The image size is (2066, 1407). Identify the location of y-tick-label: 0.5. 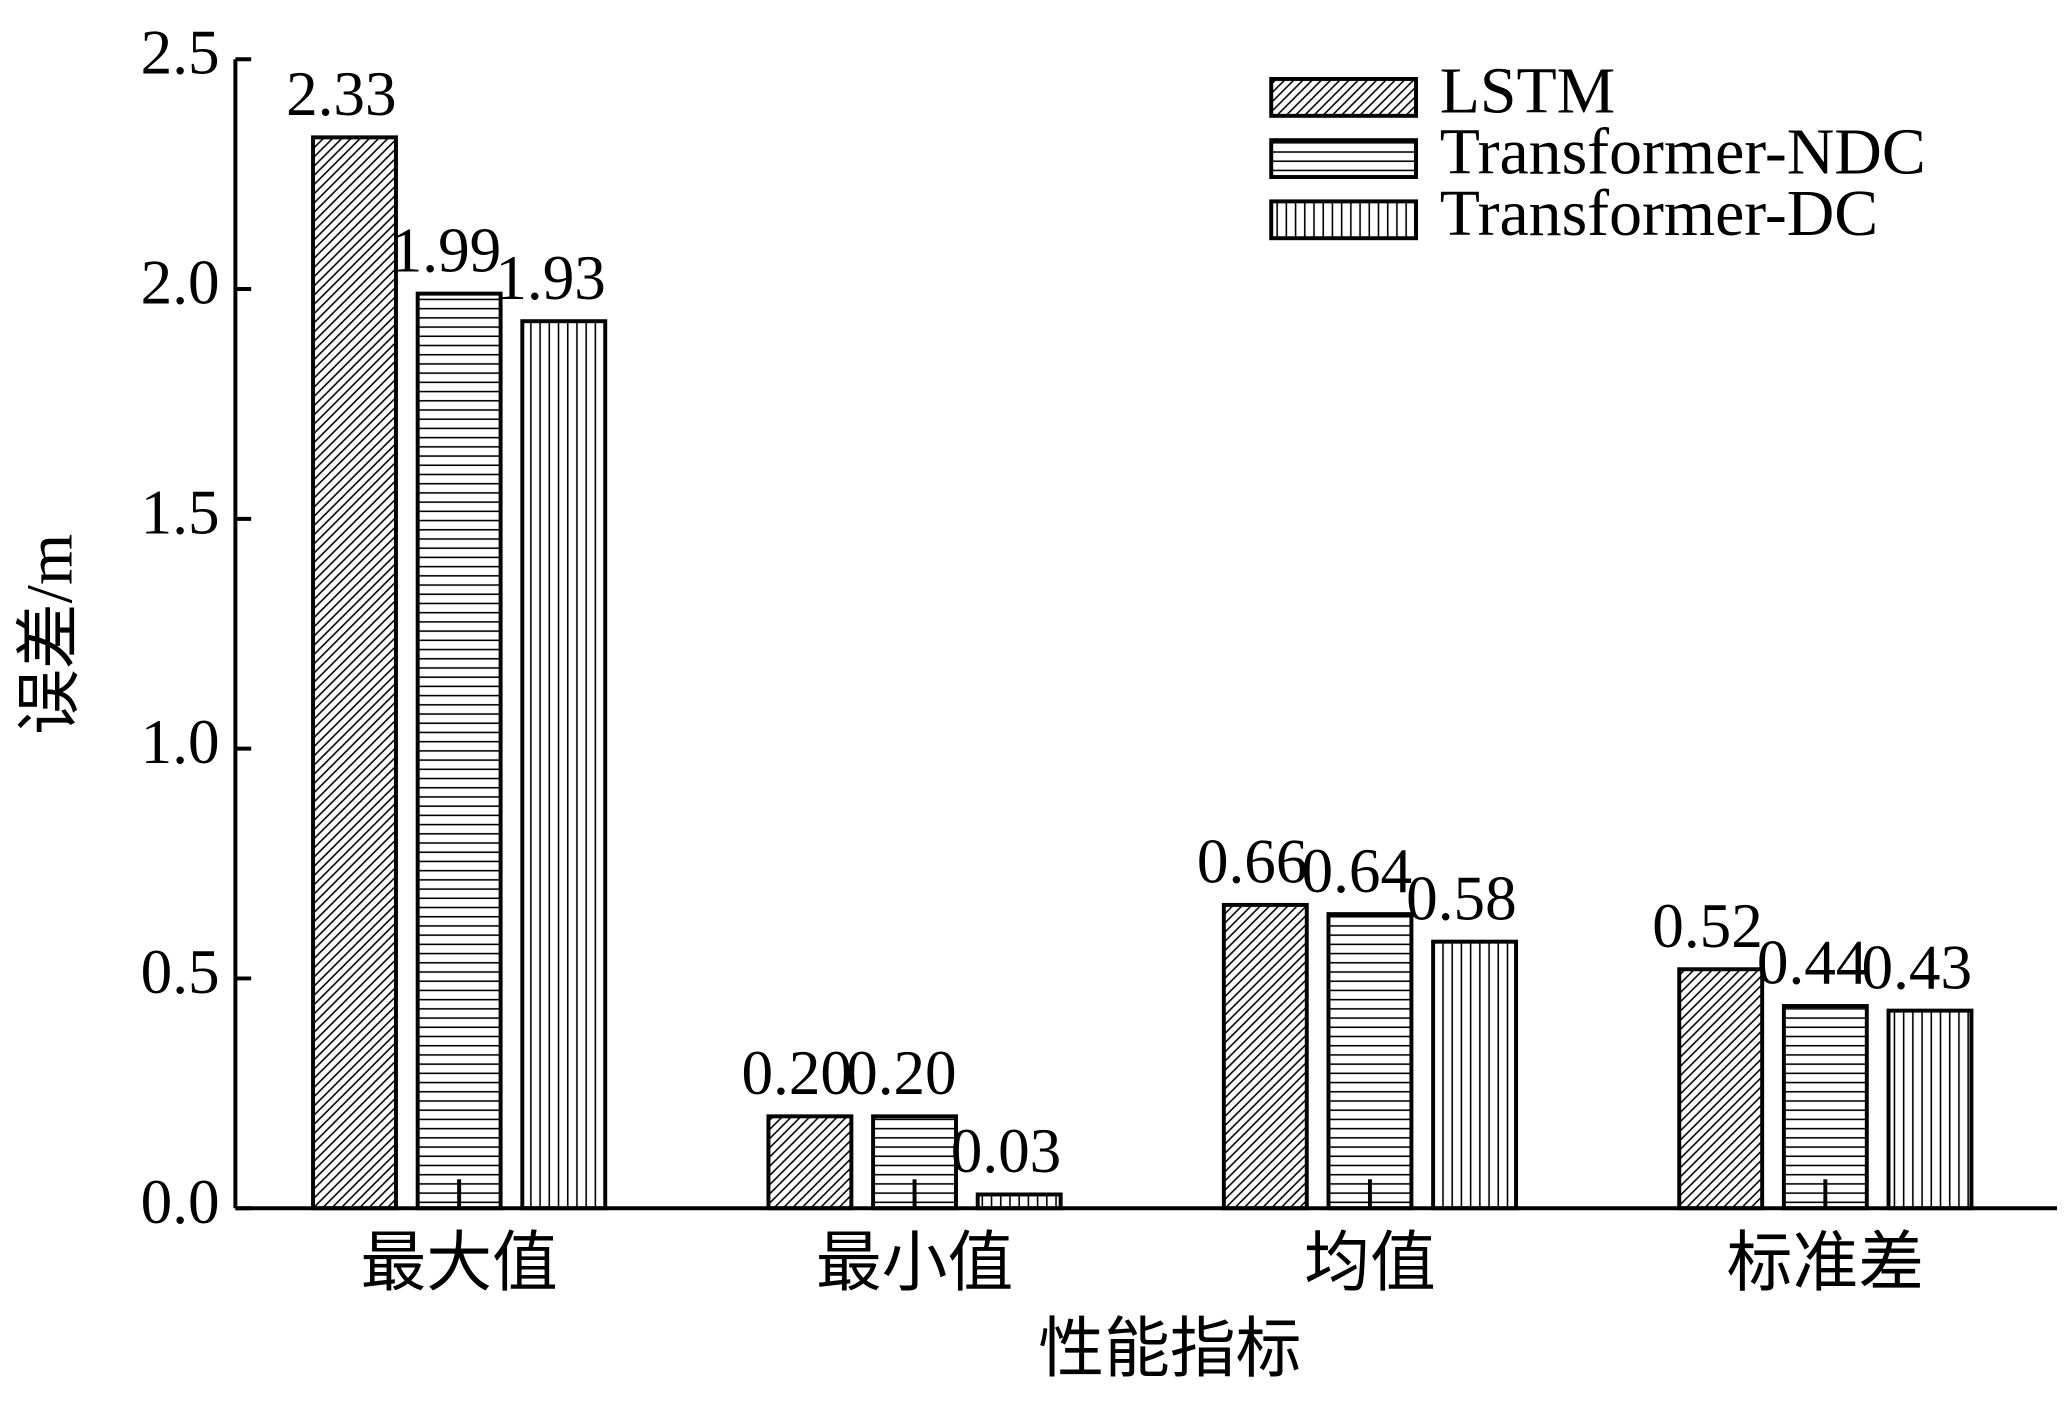
(180, 972).